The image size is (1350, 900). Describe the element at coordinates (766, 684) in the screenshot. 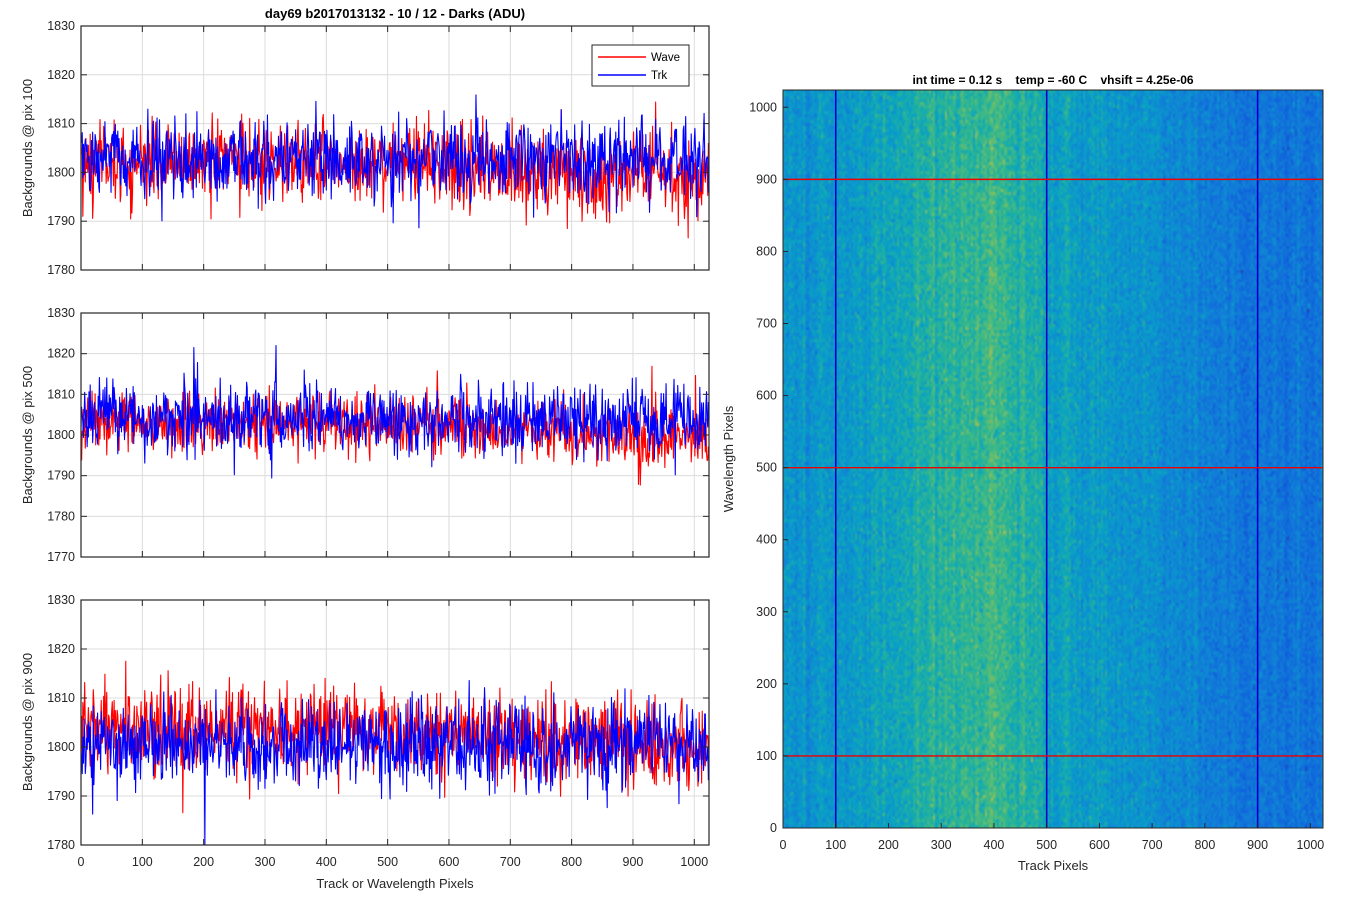

I see `heatmap-y-tick-label: 200` at that location.